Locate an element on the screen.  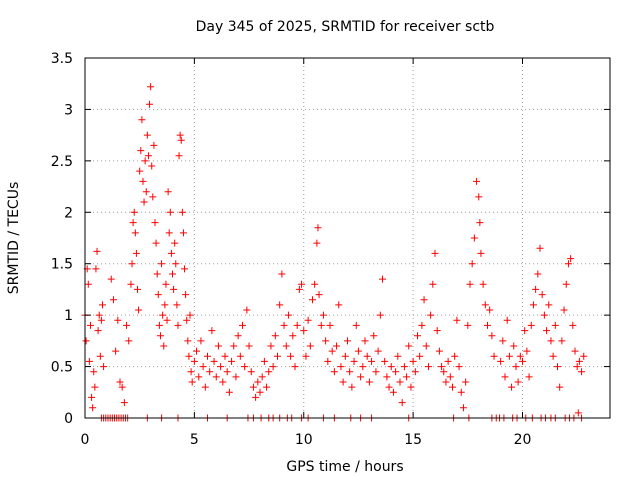
x-tick-label: 0 is located at coordinates (85, 440).